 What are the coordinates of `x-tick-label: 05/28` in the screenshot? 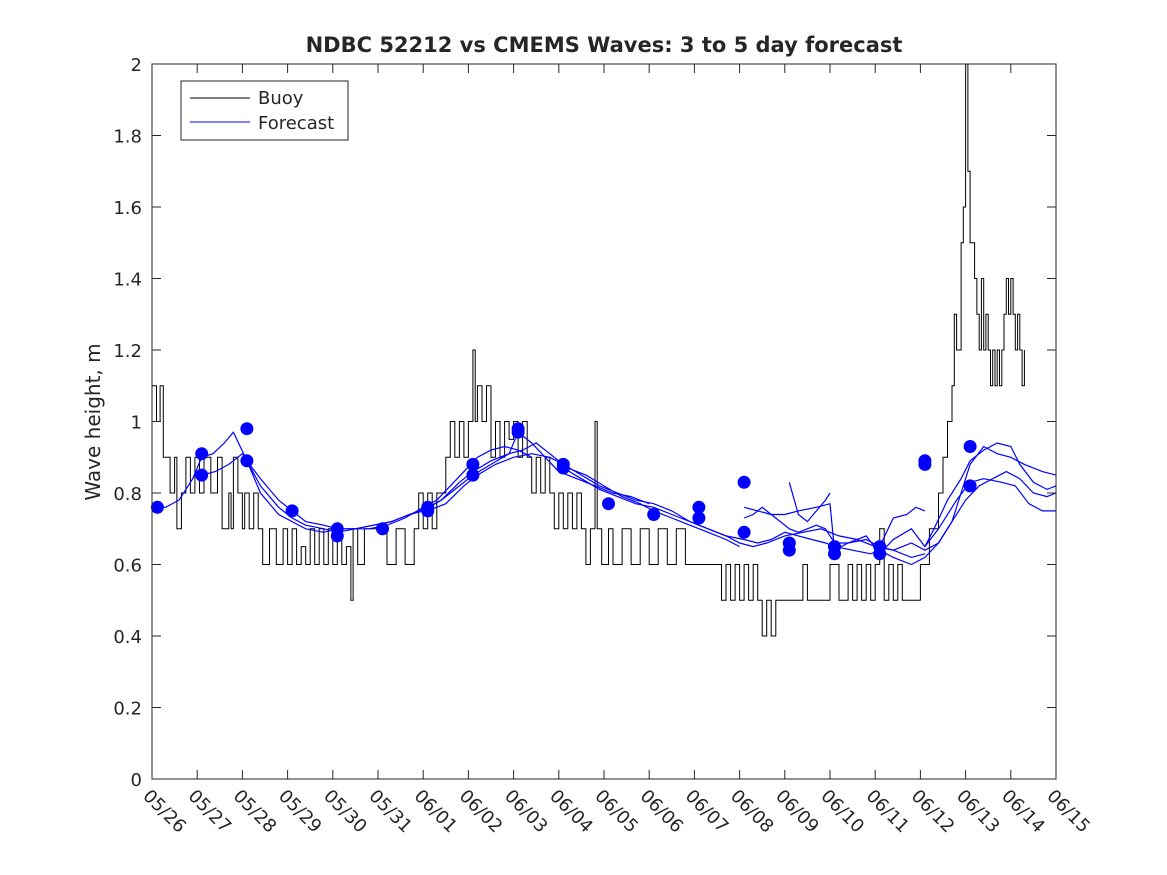 It's located at (255, 812).